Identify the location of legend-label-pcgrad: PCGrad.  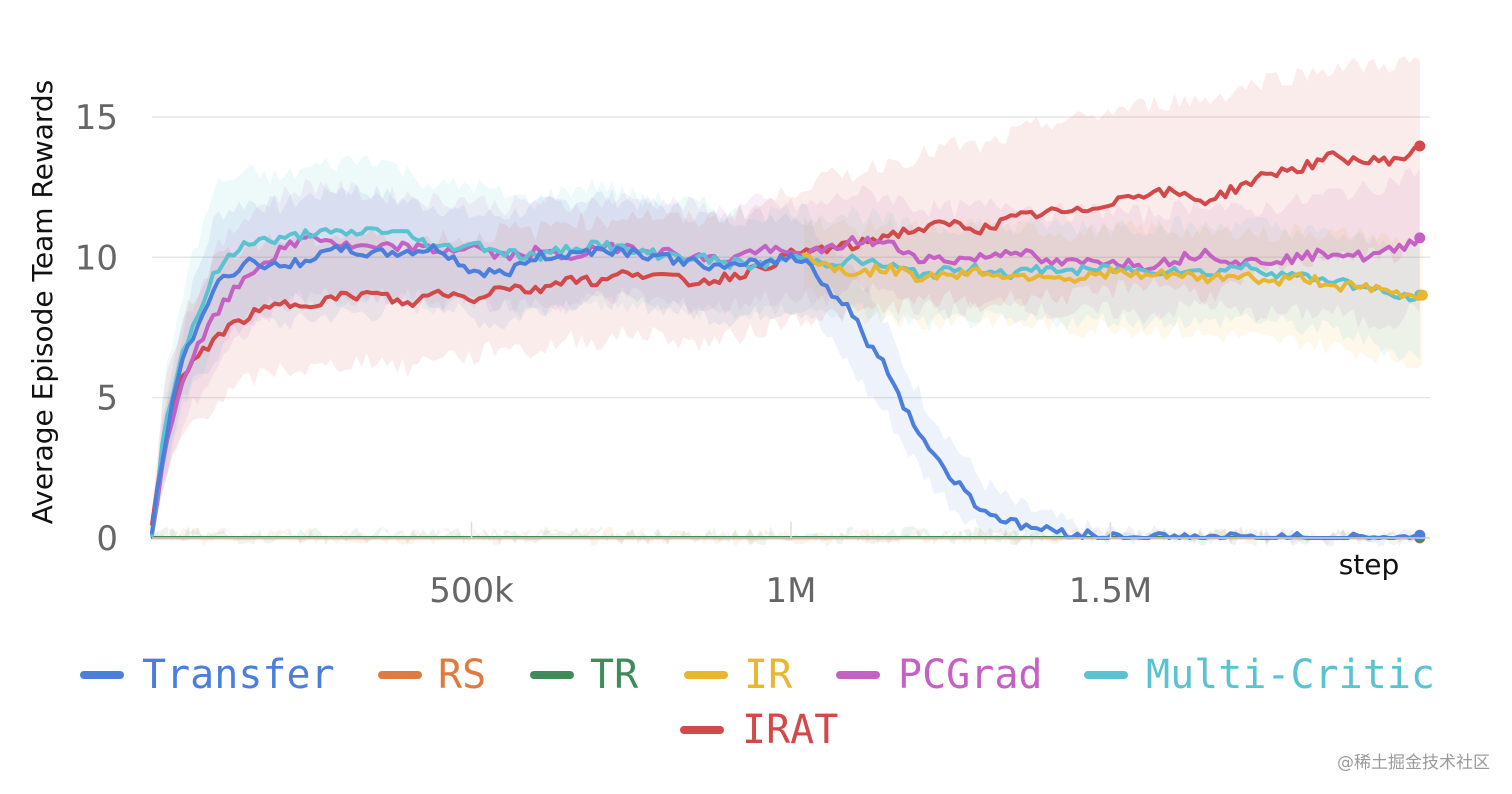
(970, 675).